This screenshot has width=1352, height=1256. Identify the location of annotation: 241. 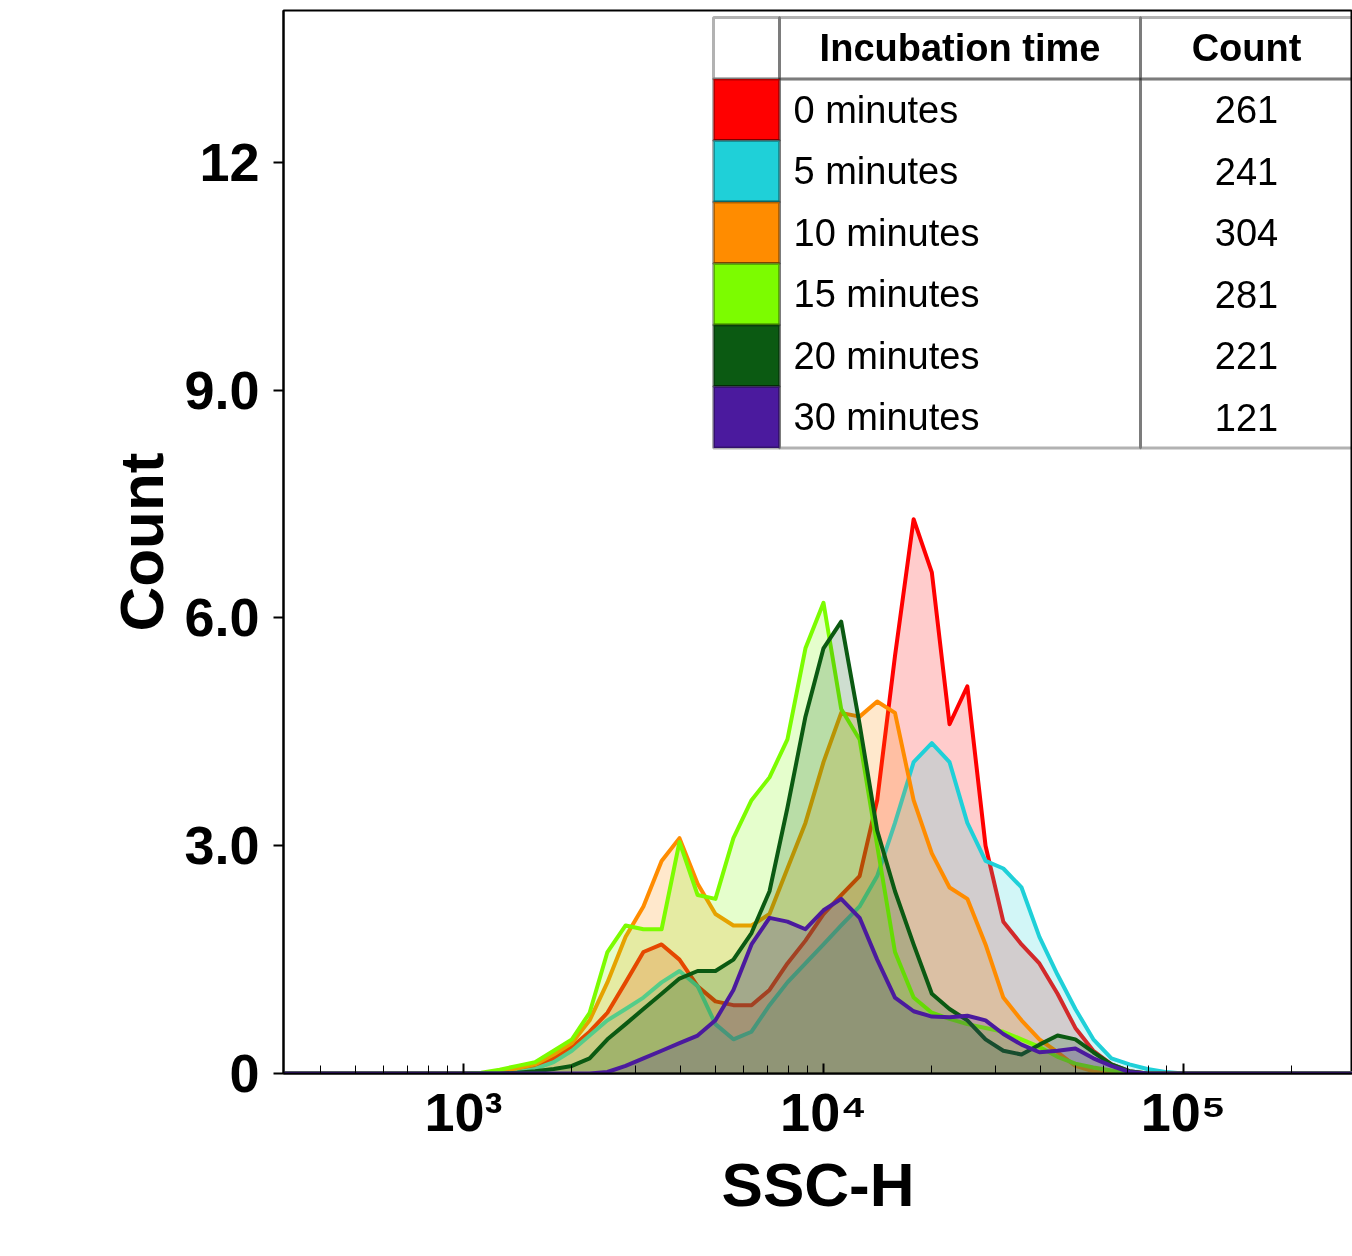
(1246, 171).